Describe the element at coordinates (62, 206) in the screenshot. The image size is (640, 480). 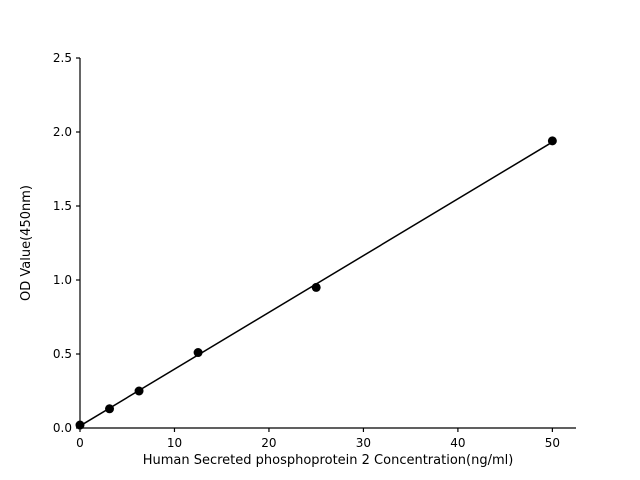
I see `y-tick-label: 1.5` at that location.